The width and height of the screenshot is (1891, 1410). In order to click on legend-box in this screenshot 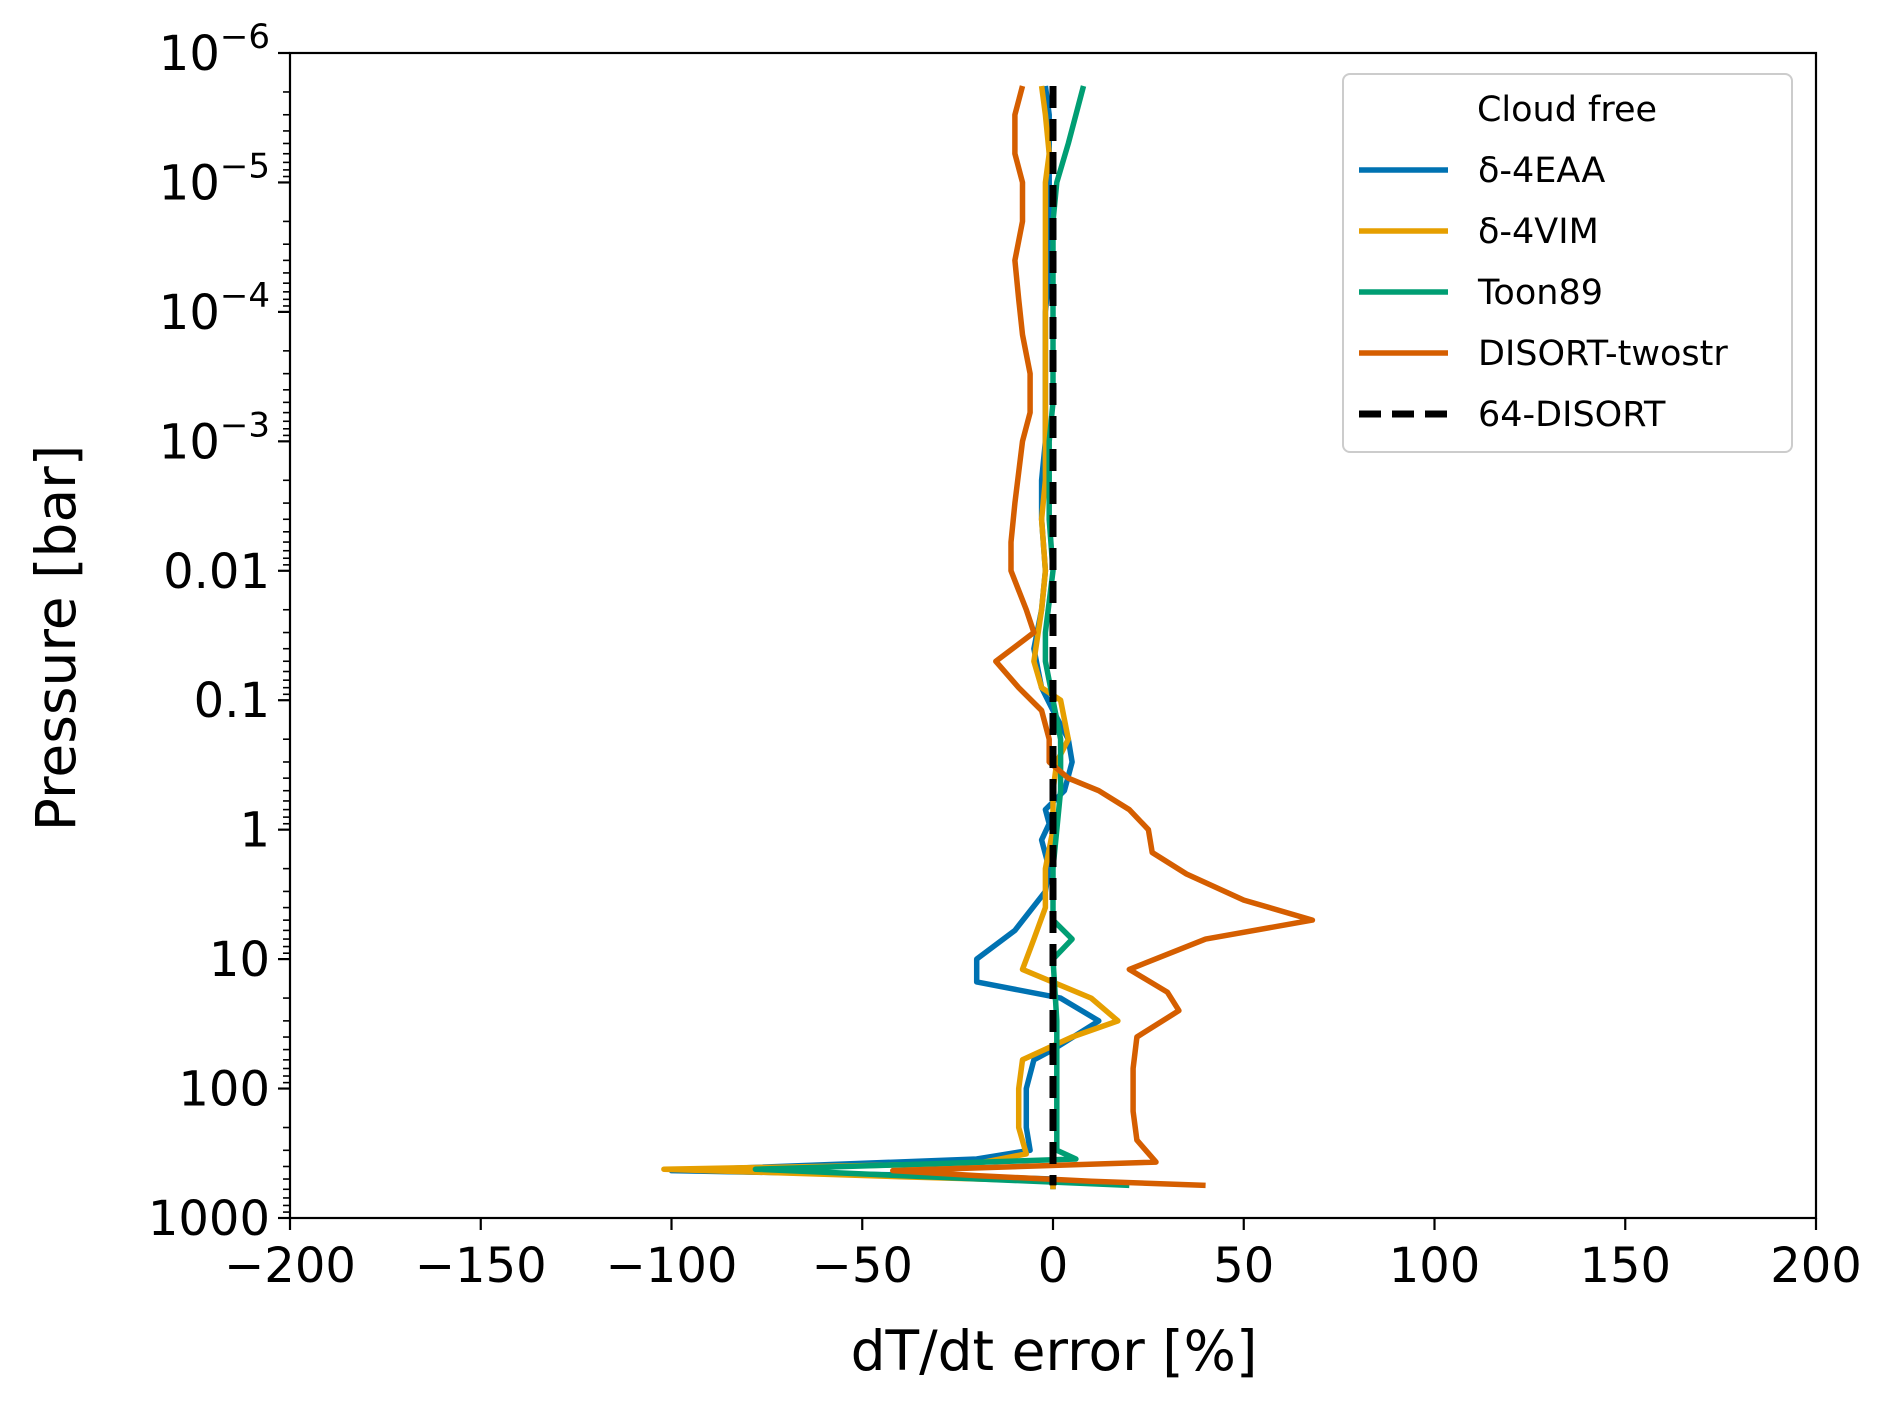, I will do `click(1567, 263)`.